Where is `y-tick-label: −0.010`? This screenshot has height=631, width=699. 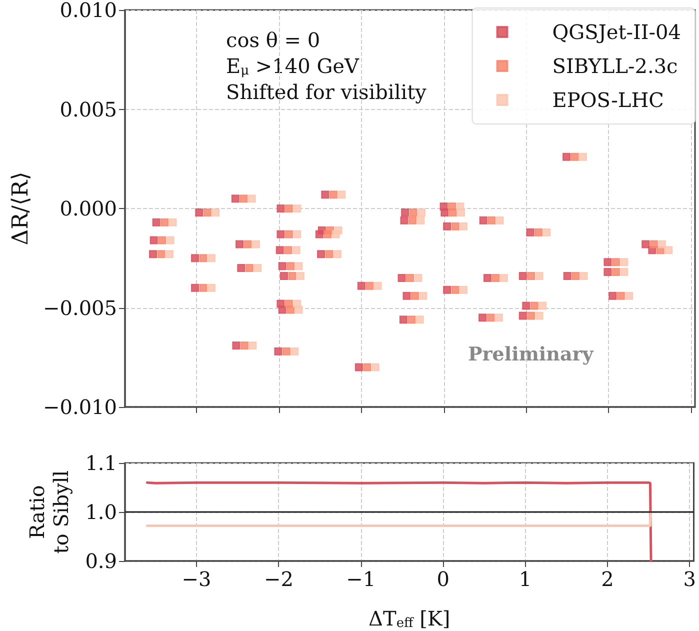 y-tick-label: −0.010 is located at coordinates (79, 407).